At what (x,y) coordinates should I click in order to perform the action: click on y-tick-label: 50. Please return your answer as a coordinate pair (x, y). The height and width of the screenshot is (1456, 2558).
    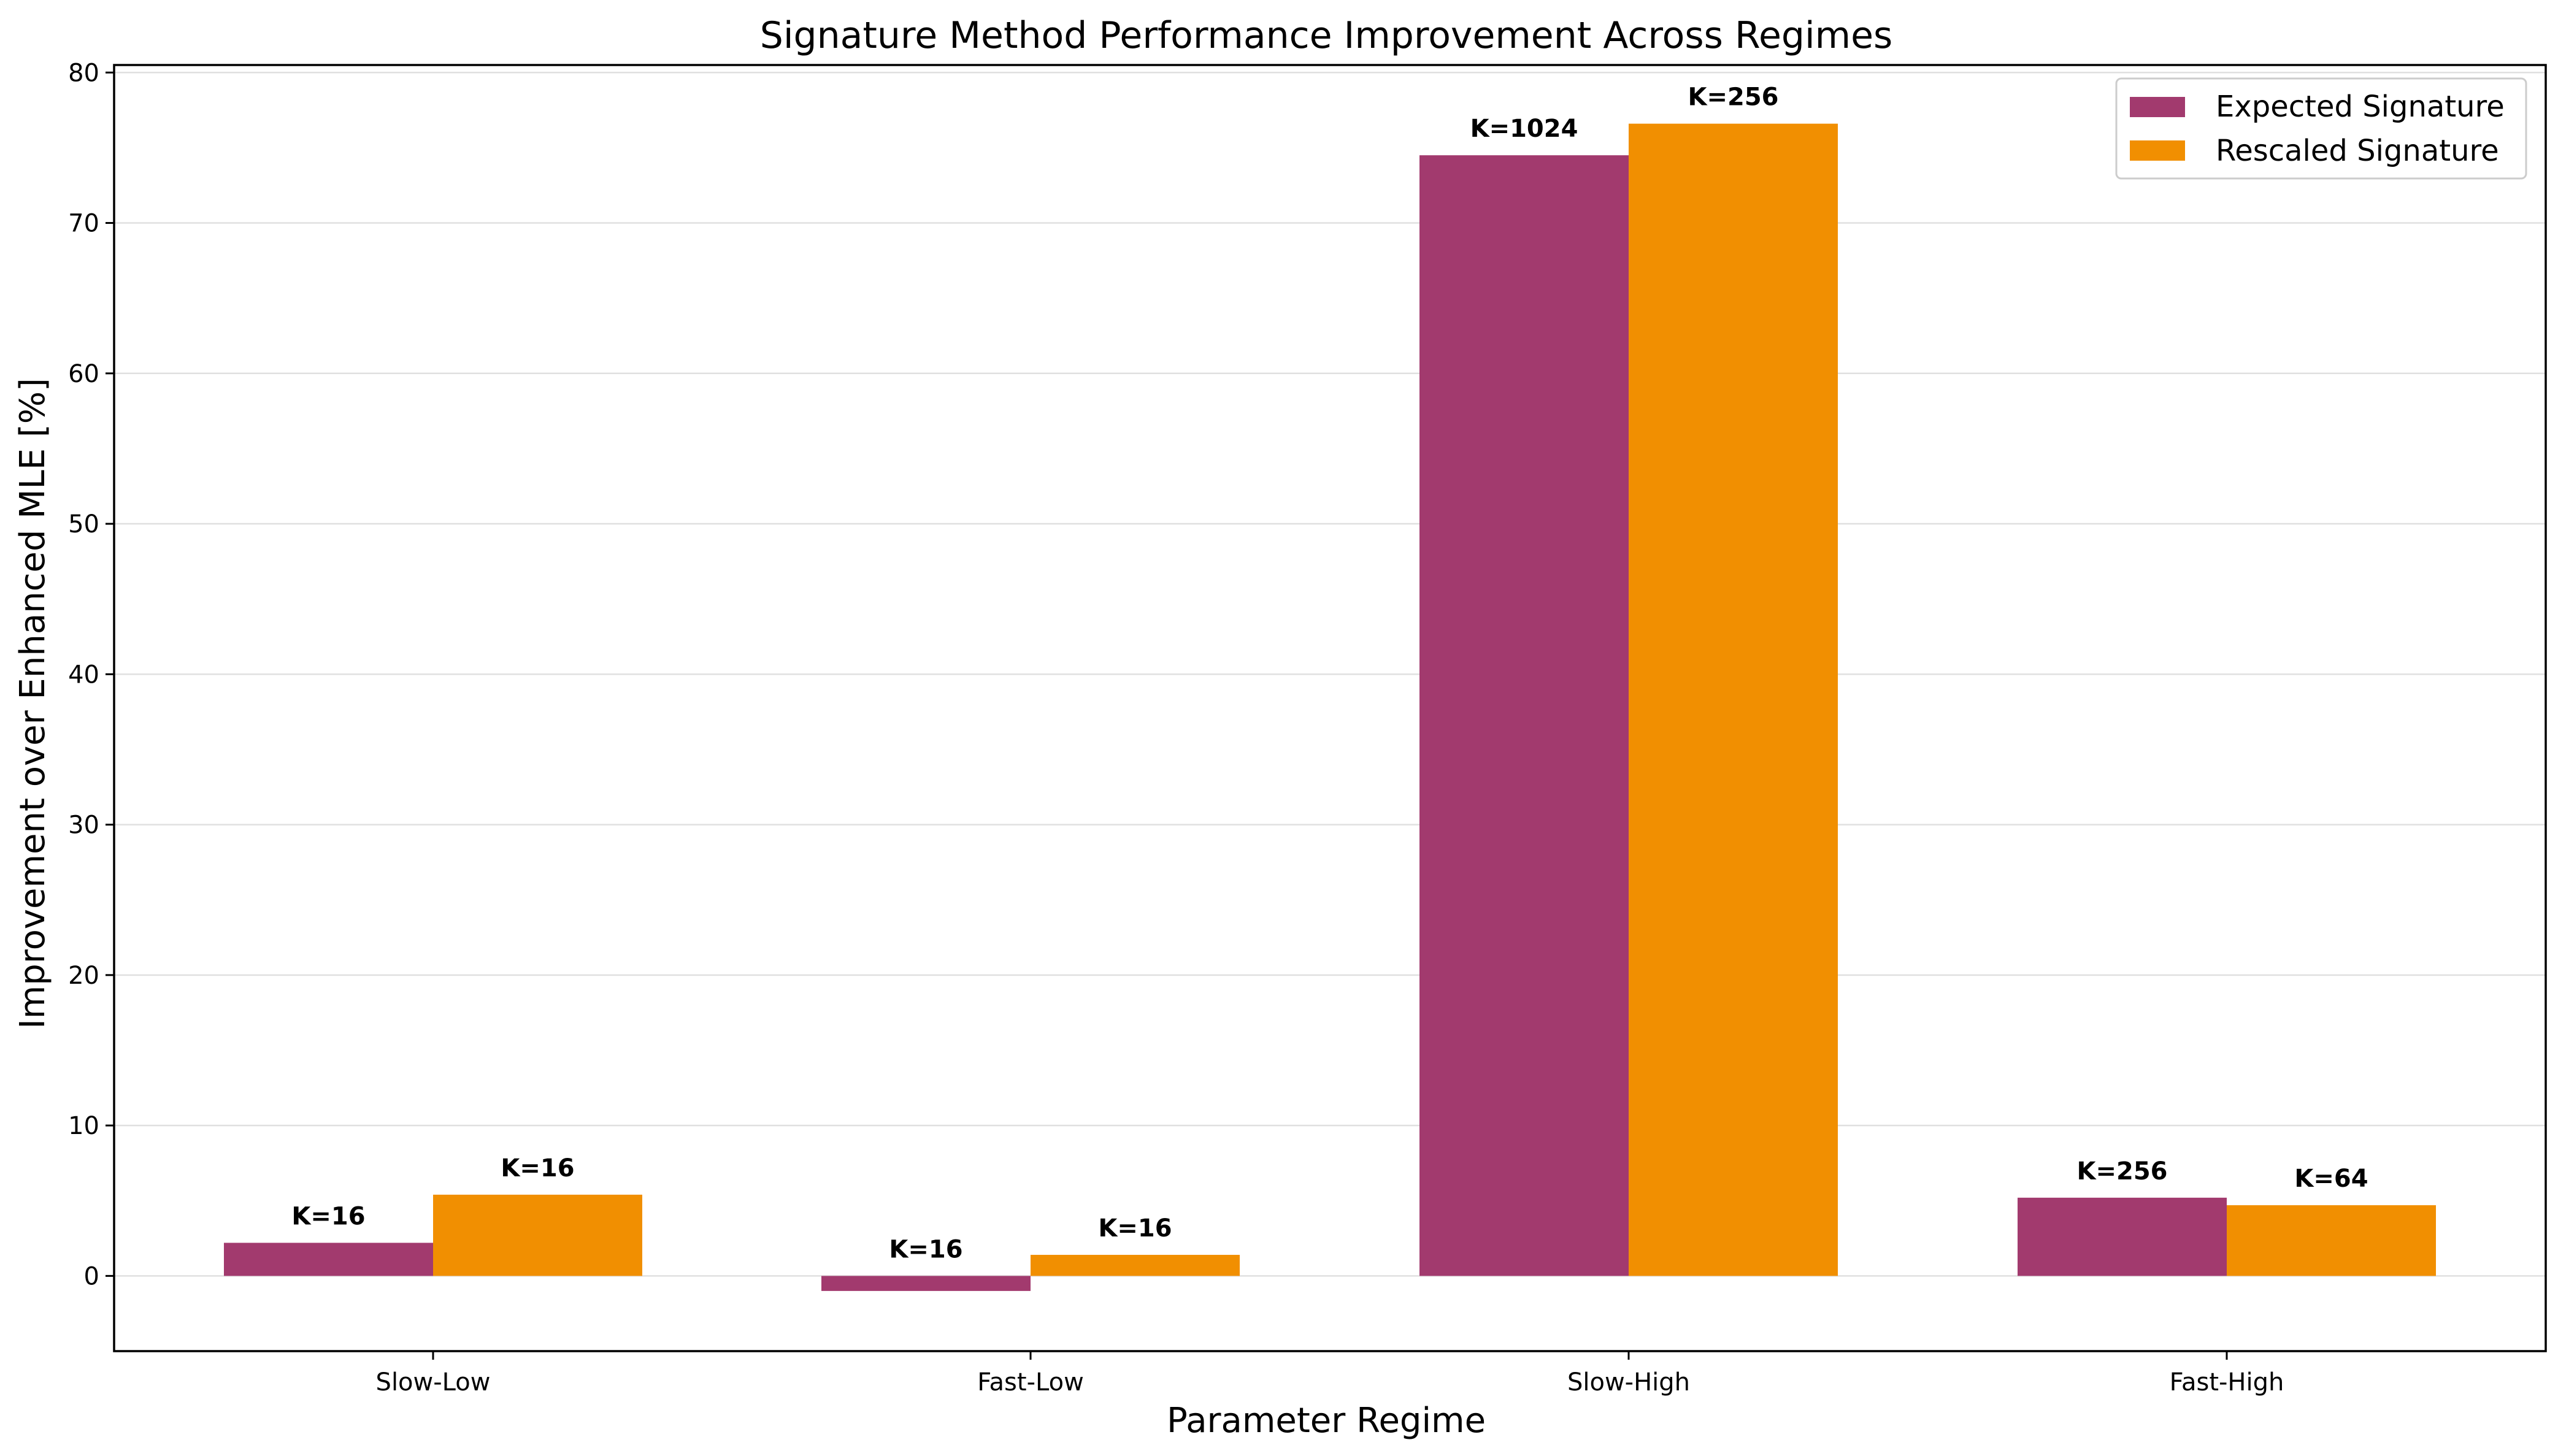
    Looking at the image, I should click on (83, 524).